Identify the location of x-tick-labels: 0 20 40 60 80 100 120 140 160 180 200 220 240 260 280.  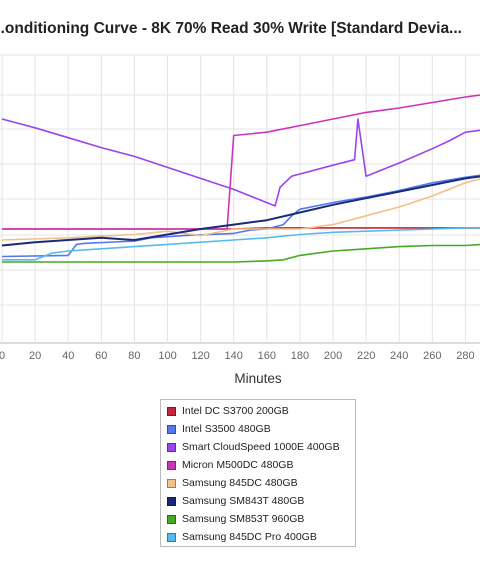
(237, 356).